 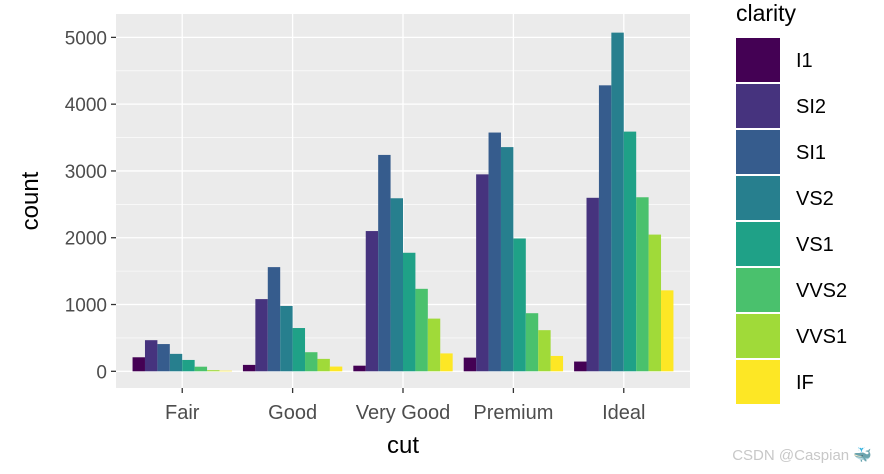 What do you see at coordinates (821, 291) in the screenshot?
I see `legend-label-vvs2: VVS2` at bounding box center [821, 291].